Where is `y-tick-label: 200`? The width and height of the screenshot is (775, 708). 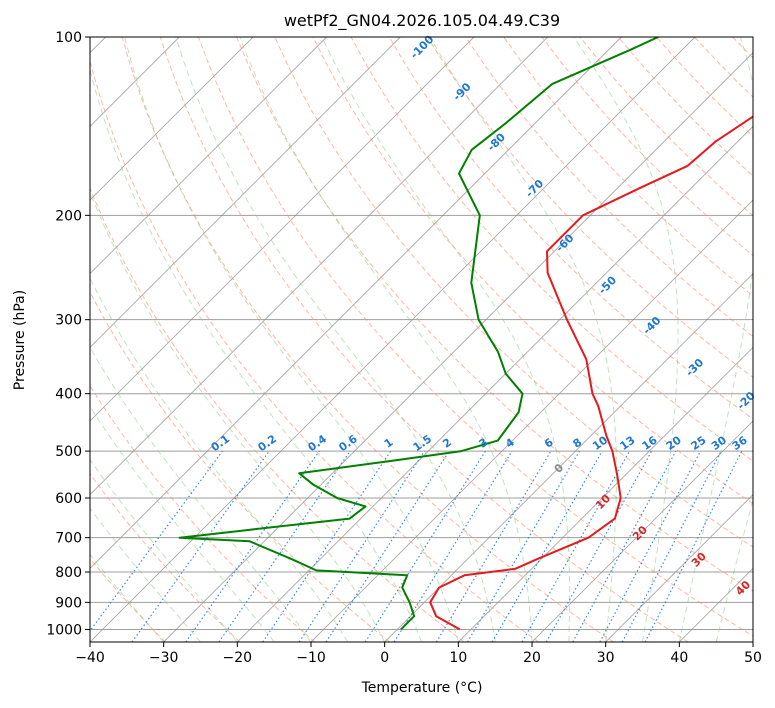
y-tick-label: 200 is located at coordinates (68, 216).